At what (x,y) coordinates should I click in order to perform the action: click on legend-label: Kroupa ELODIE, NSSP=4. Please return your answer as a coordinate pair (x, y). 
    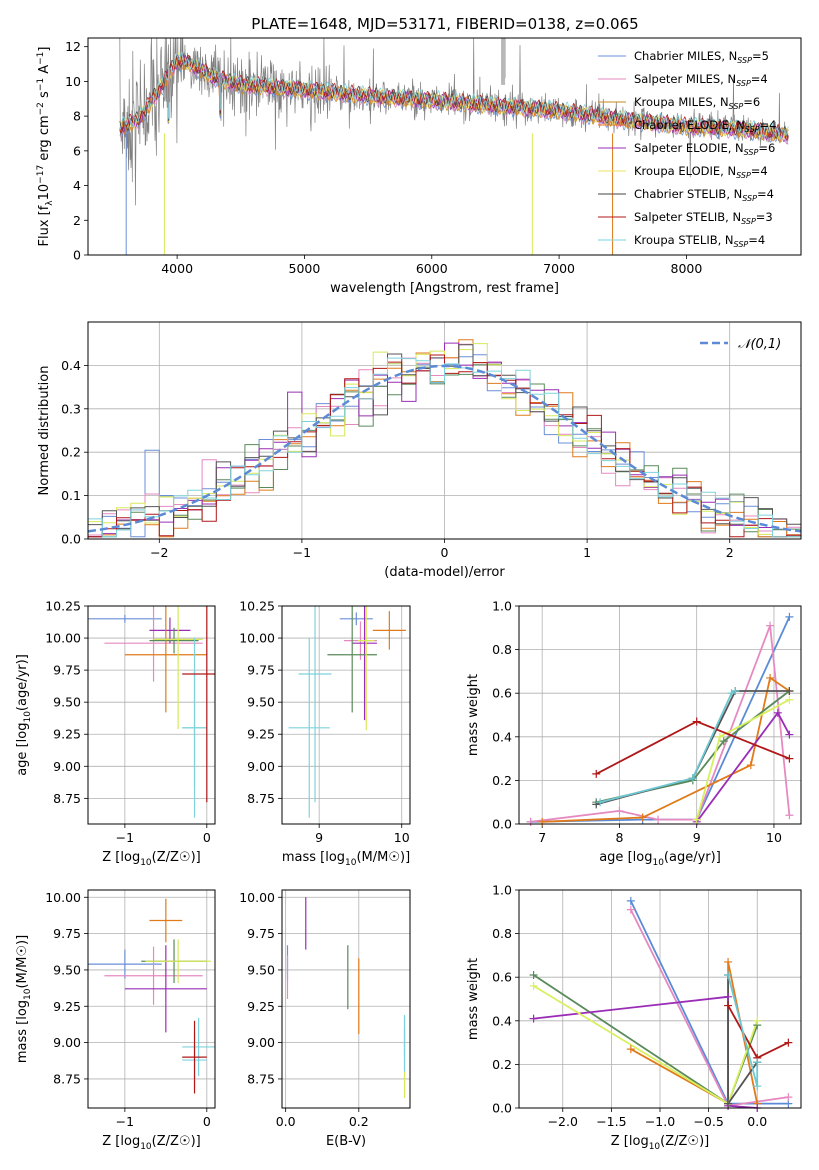
    Looking at the image, I should click on (701, 172).